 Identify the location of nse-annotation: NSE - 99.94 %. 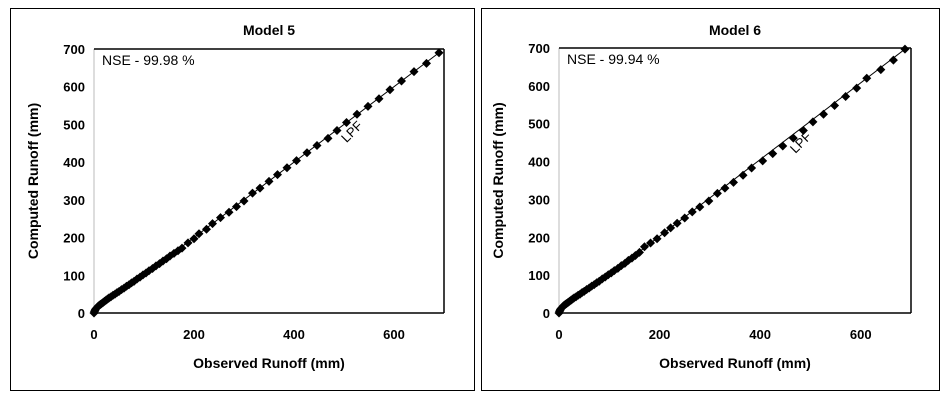
(613, 59).